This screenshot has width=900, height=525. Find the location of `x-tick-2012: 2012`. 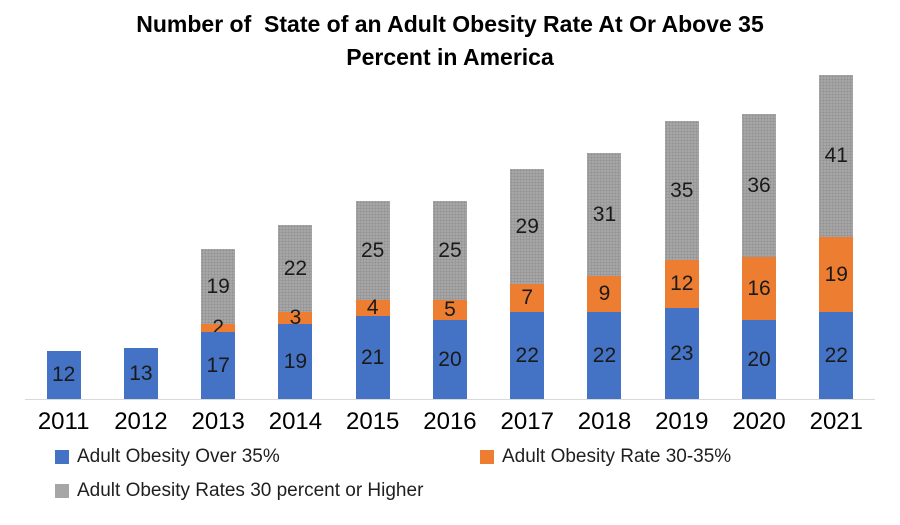

x-tick-2012: 2012 is located at coordinates (141, 421).